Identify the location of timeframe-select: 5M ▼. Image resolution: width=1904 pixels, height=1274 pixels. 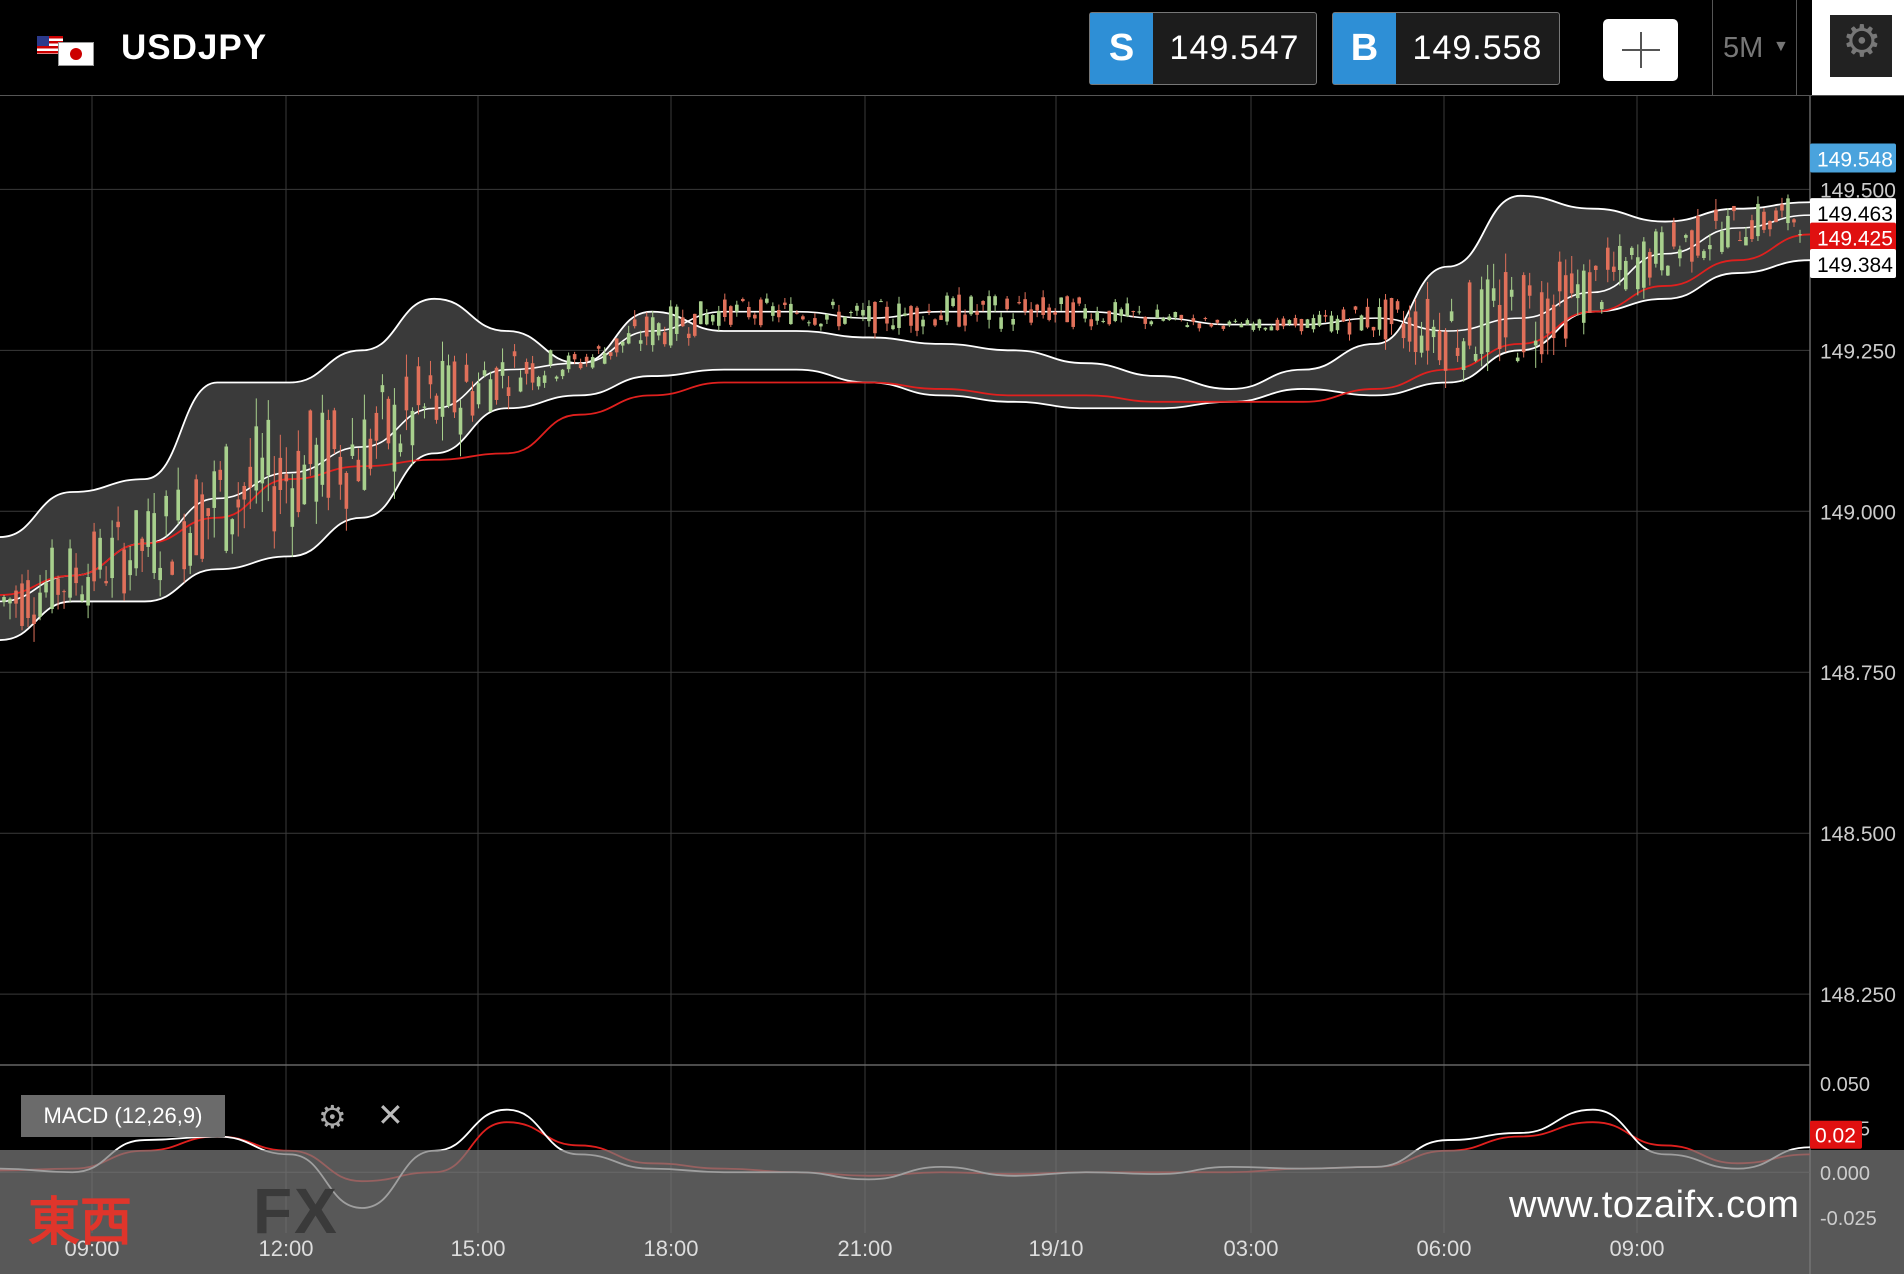
(1754, 47).